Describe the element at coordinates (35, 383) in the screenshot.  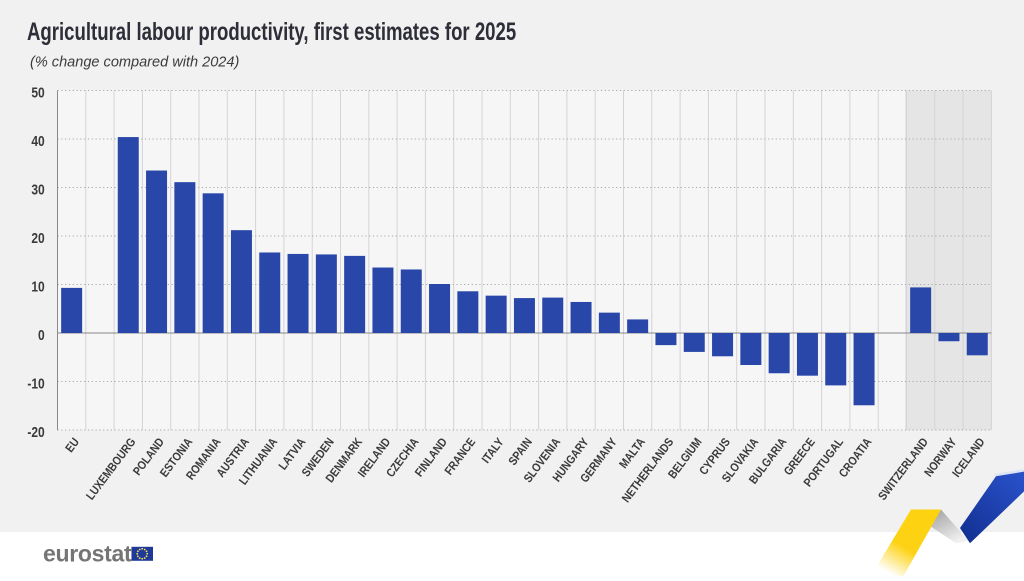
I see `svg-text: -10` at that location.